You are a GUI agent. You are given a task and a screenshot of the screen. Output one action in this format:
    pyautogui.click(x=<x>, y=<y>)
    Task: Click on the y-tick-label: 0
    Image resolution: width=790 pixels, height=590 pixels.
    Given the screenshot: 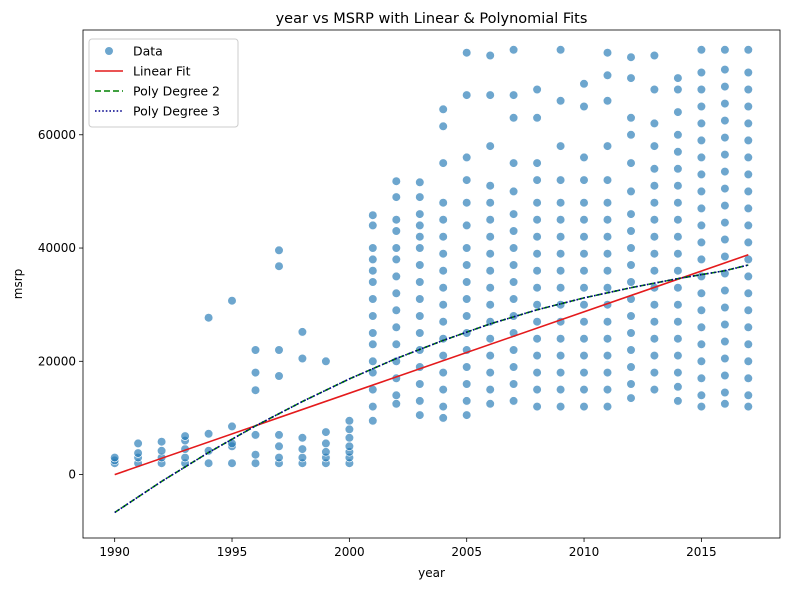 What is the action you would take?
    pyautogui.click(x=72, y=475)
    